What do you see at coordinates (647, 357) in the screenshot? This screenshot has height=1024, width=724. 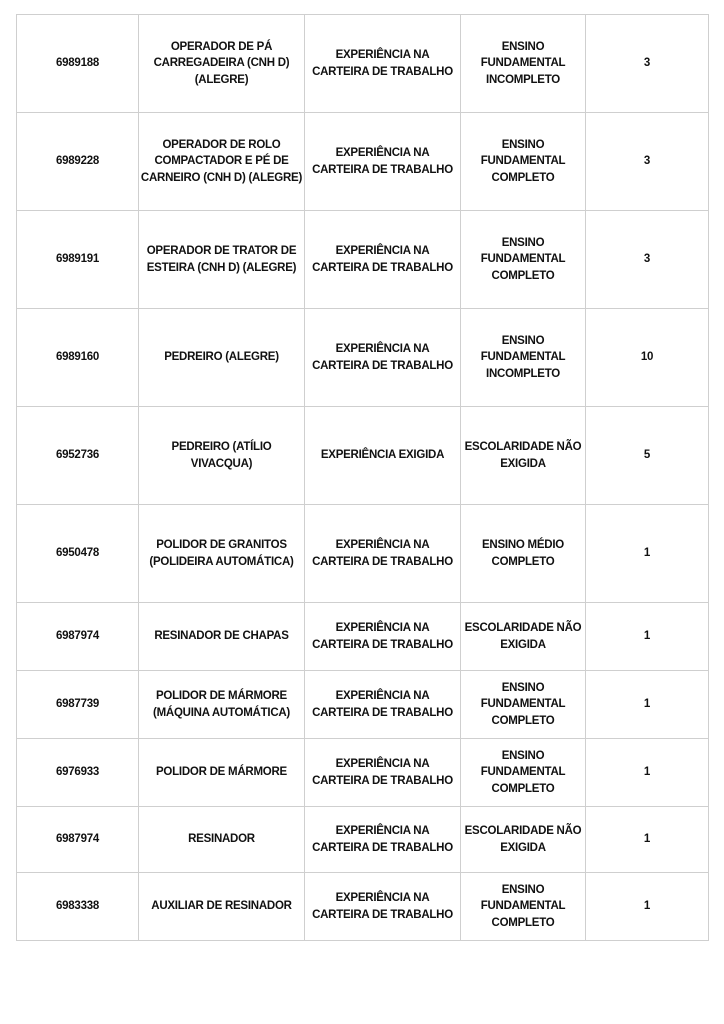 I see `vacancy-count-cell: 10` at bounding box center [647, 357].